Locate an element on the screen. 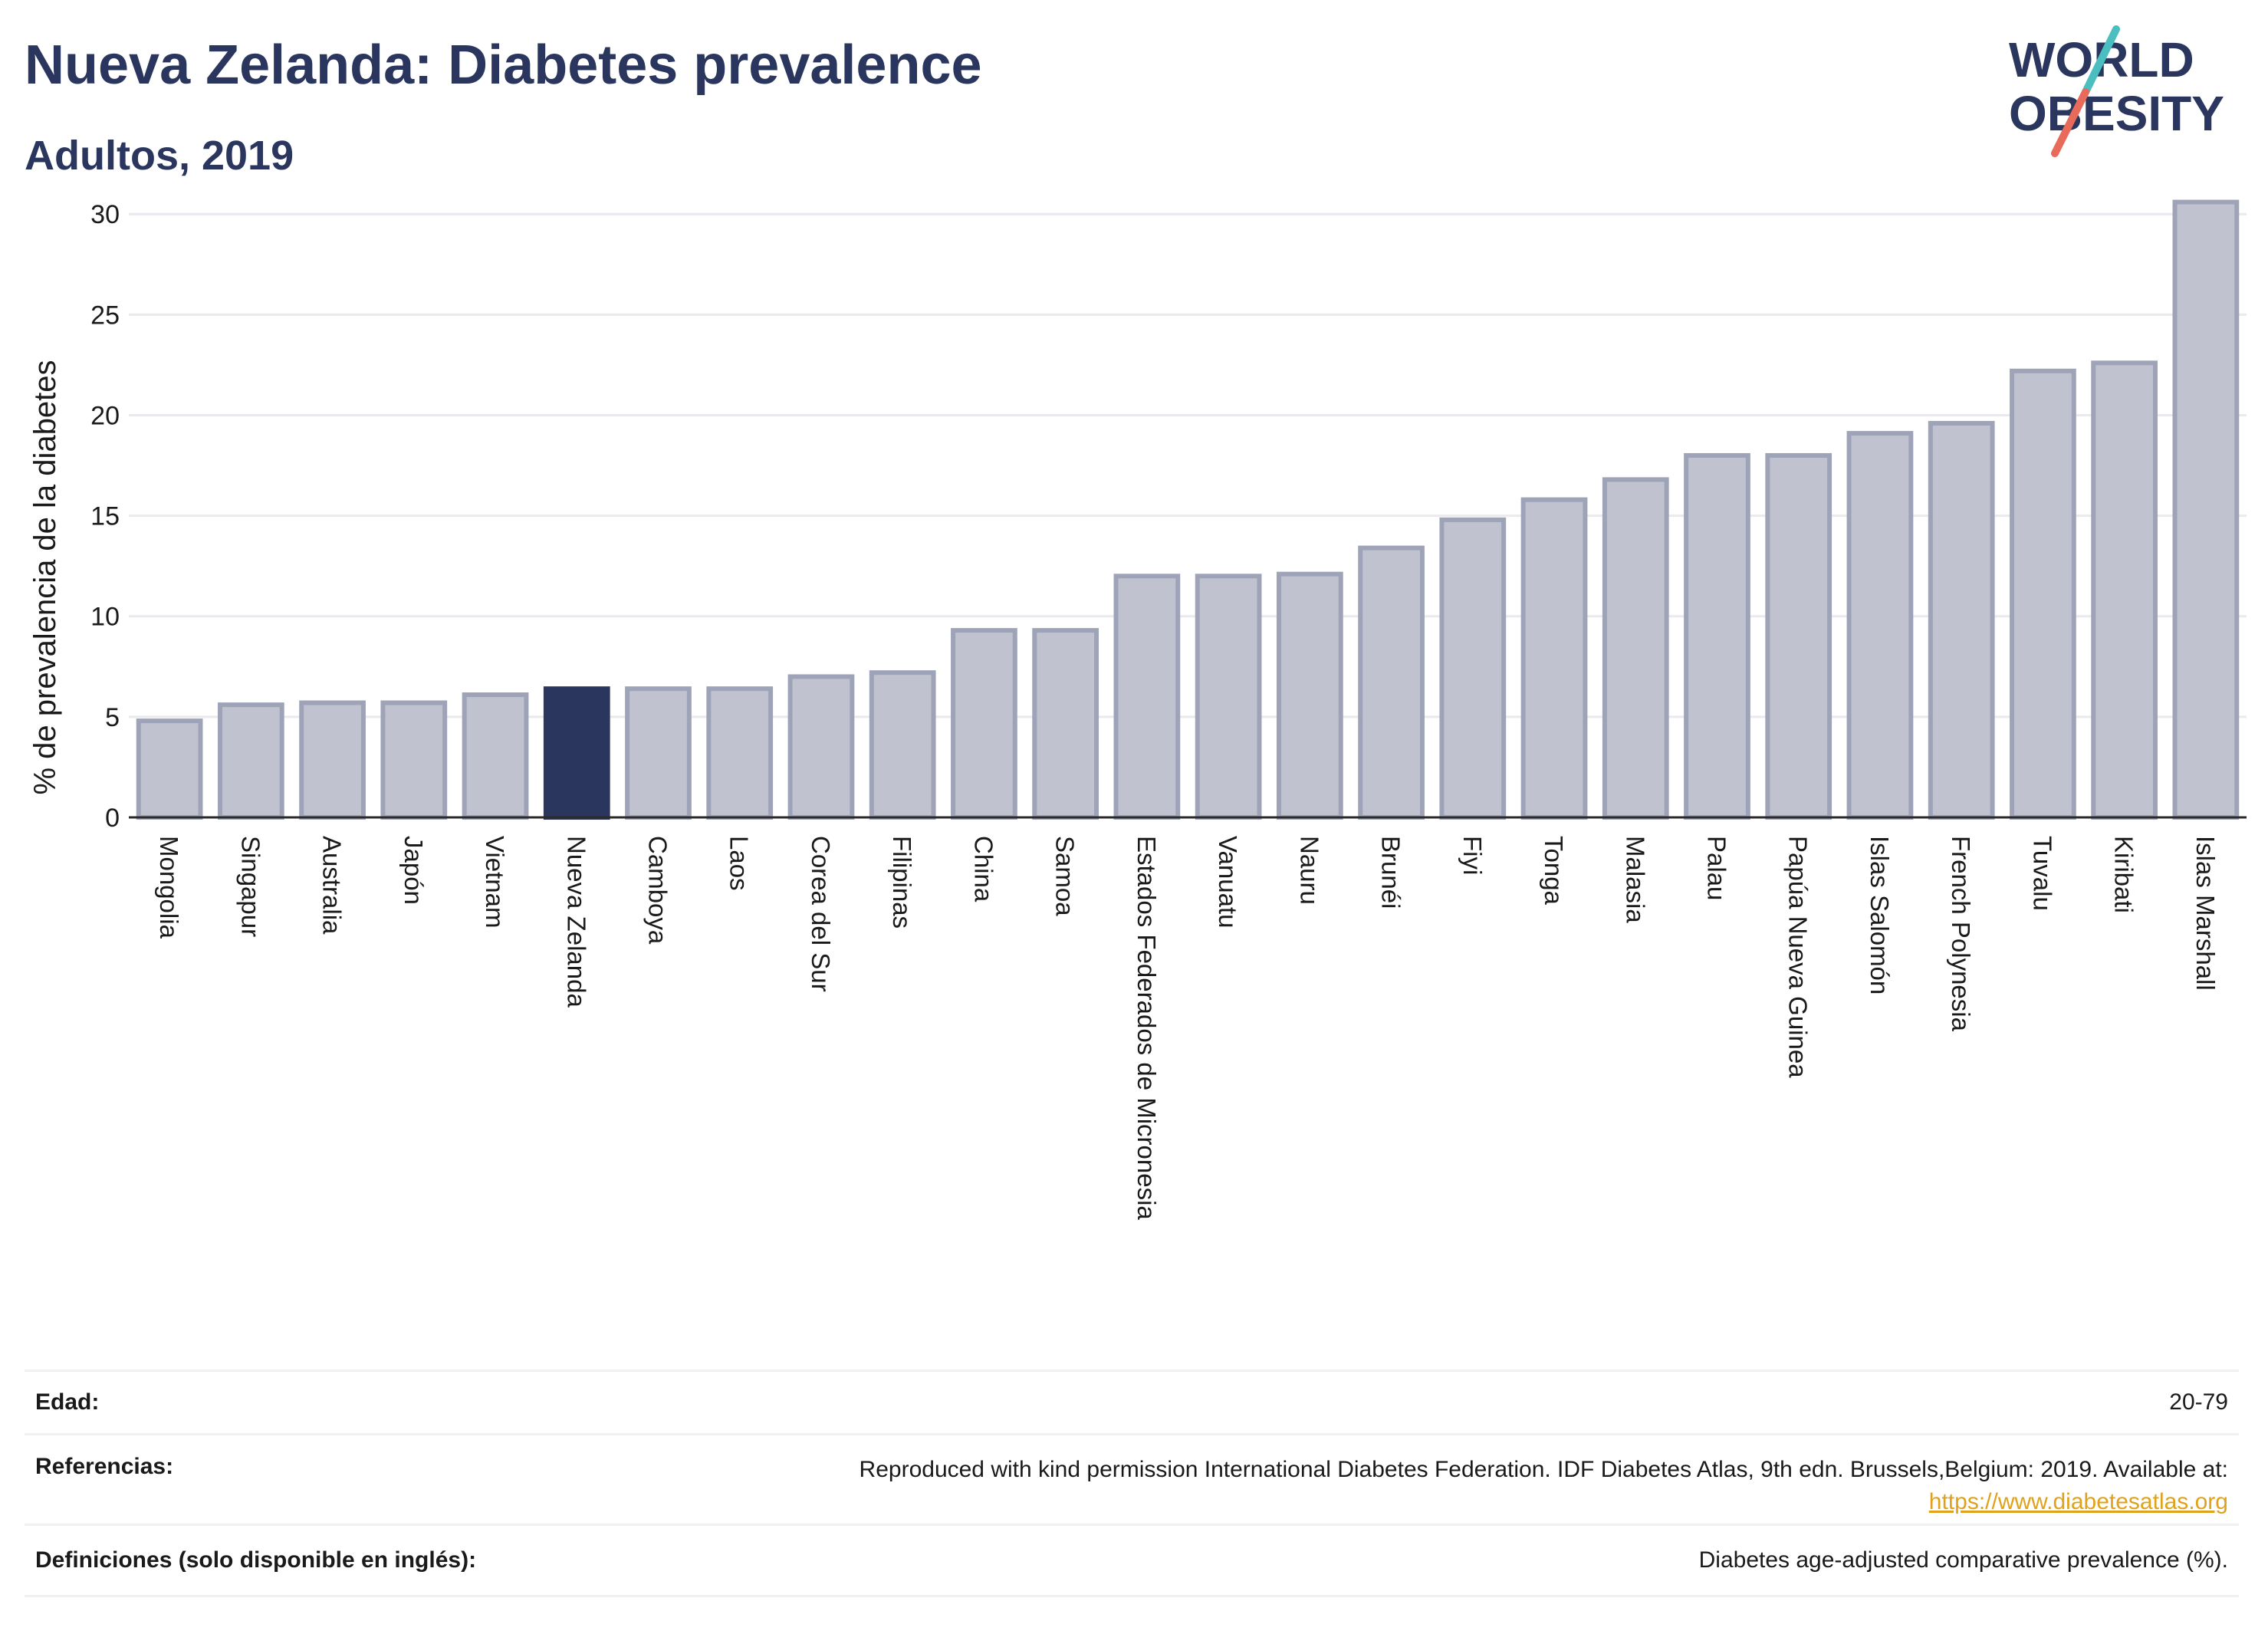 This screenshot has height=1634, width=2268. x-category-label: Samoa is located at coordinates (1065, 876).